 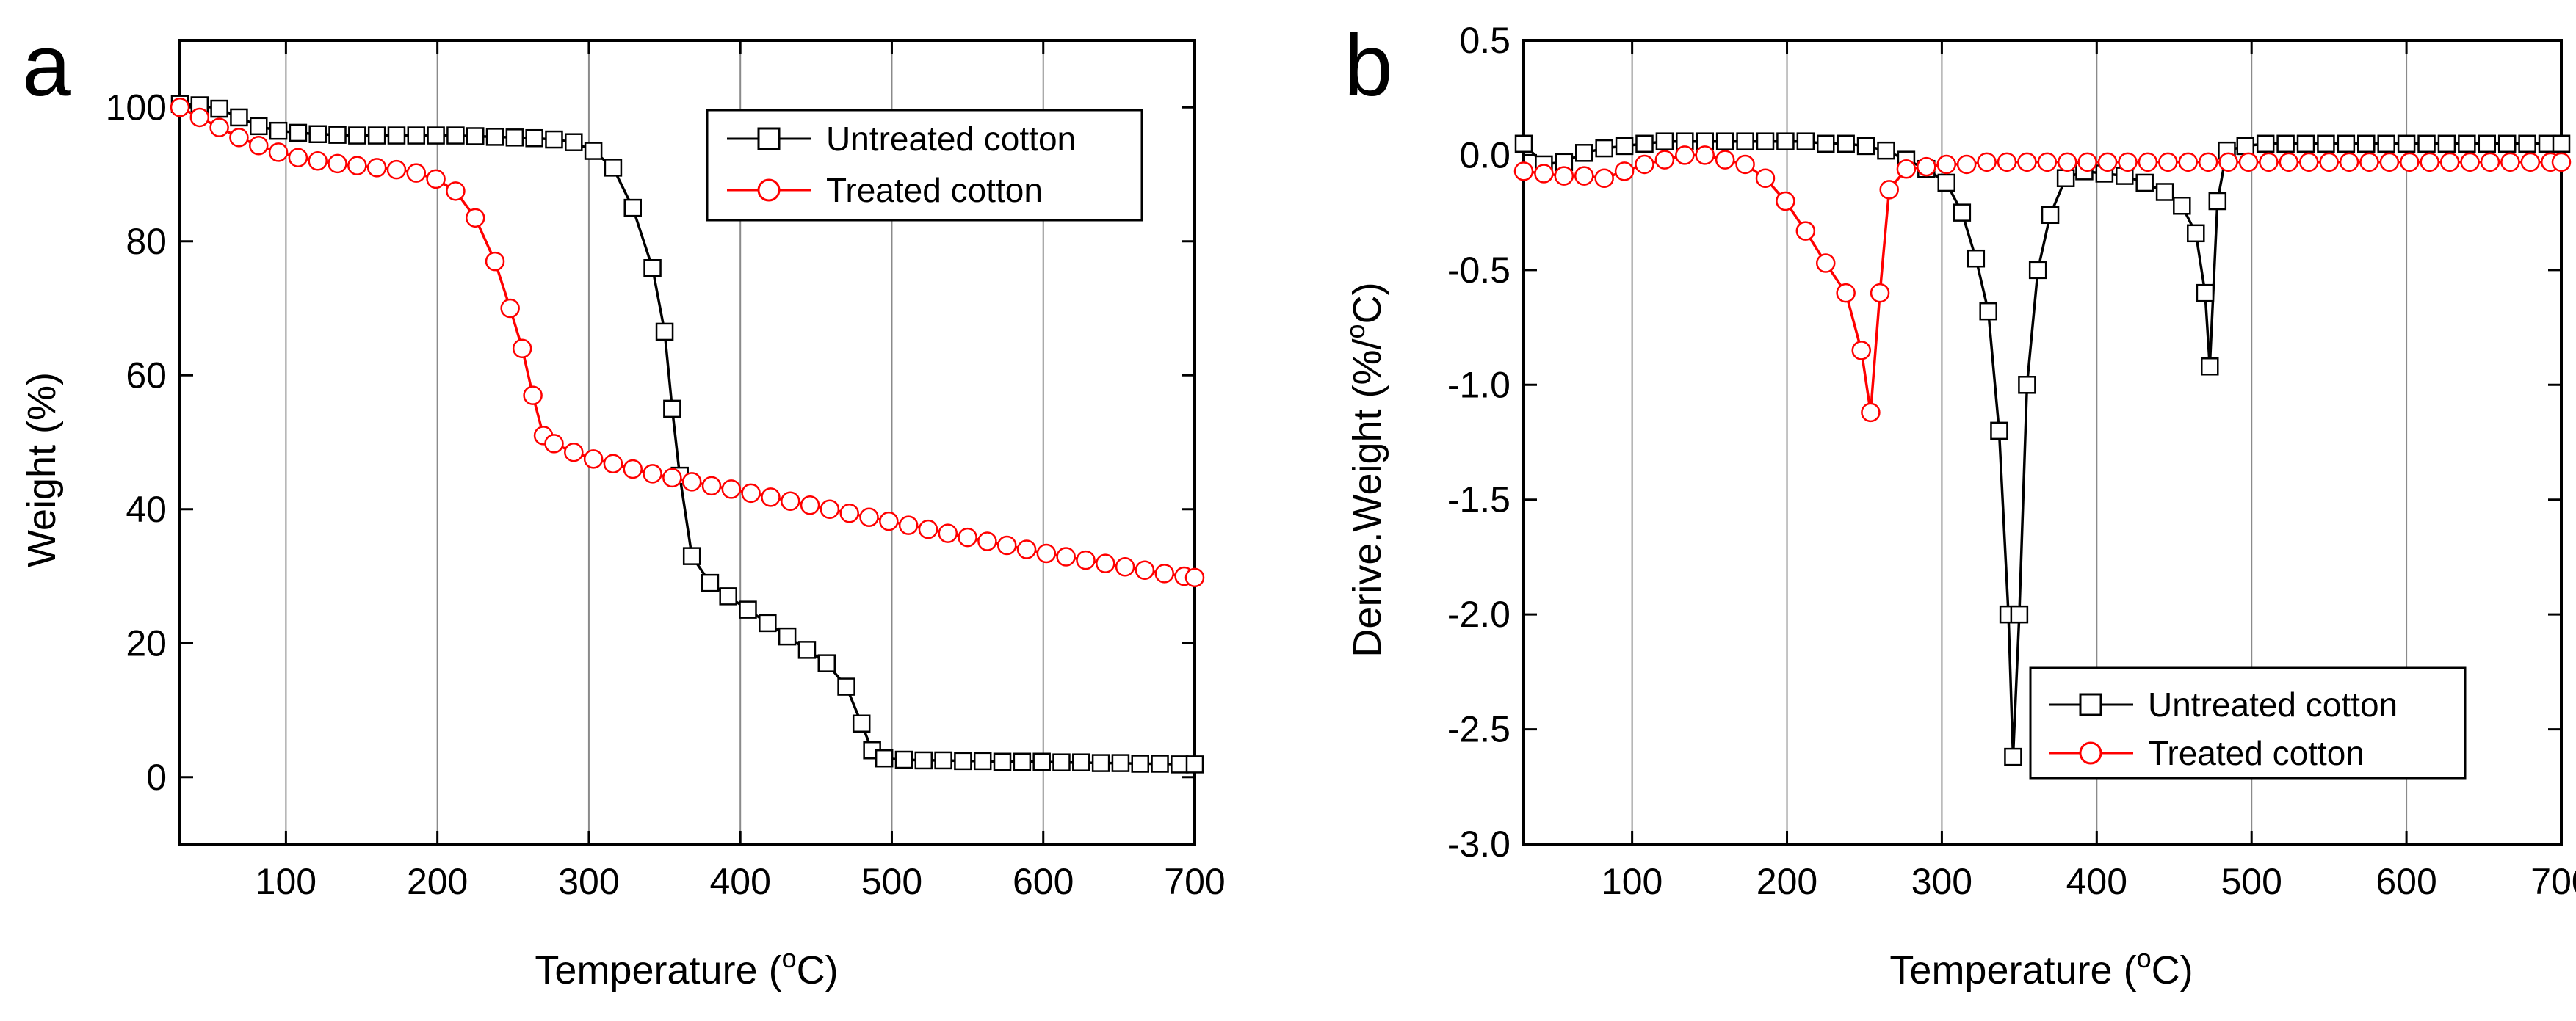 What do you see at coordinates (1194, 881) in the screenshot?
I see `panel-a-x-tick-label: 700` at bounding box center [1194, 881].